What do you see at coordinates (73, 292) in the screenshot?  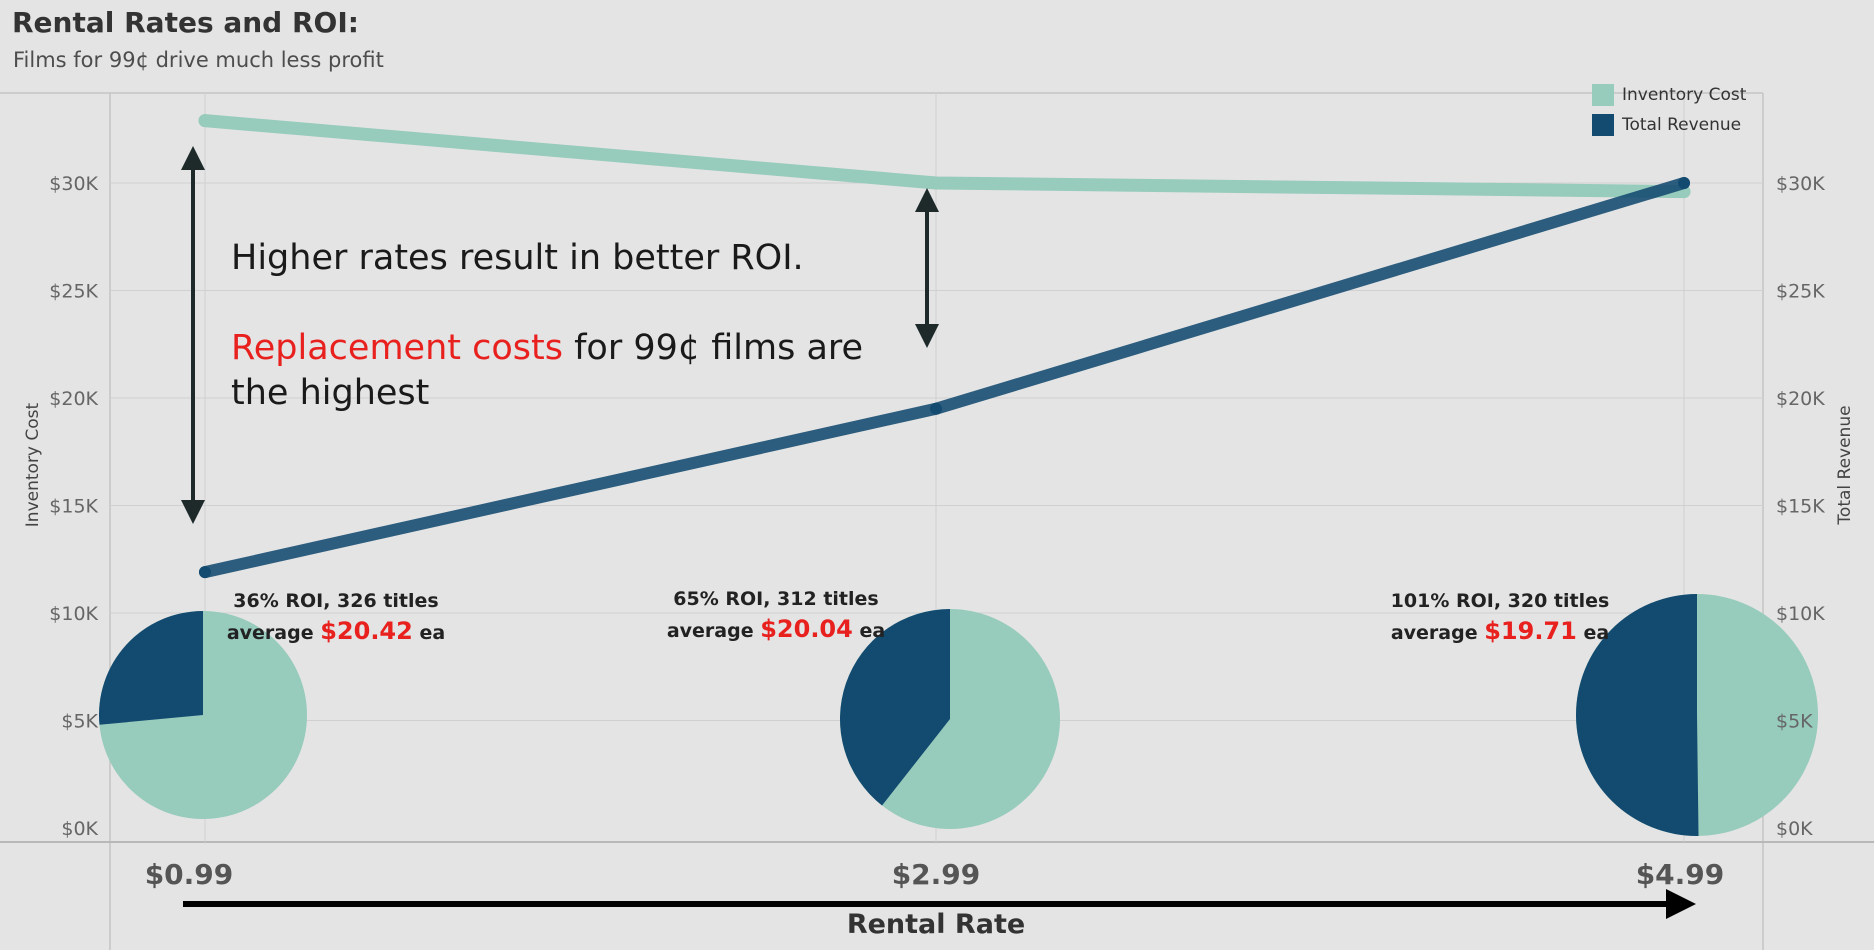 I see `y-tick-label-left: $25K` at bounding box center [73, 292].